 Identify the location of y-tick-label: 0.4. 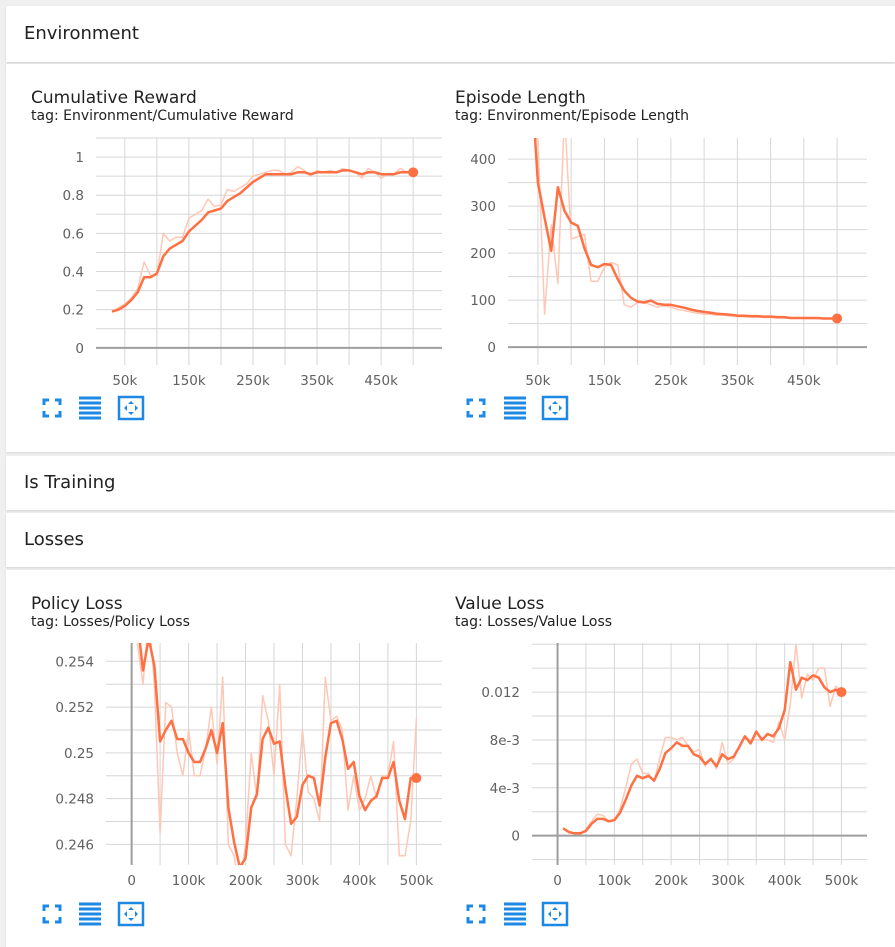
(73, 273).